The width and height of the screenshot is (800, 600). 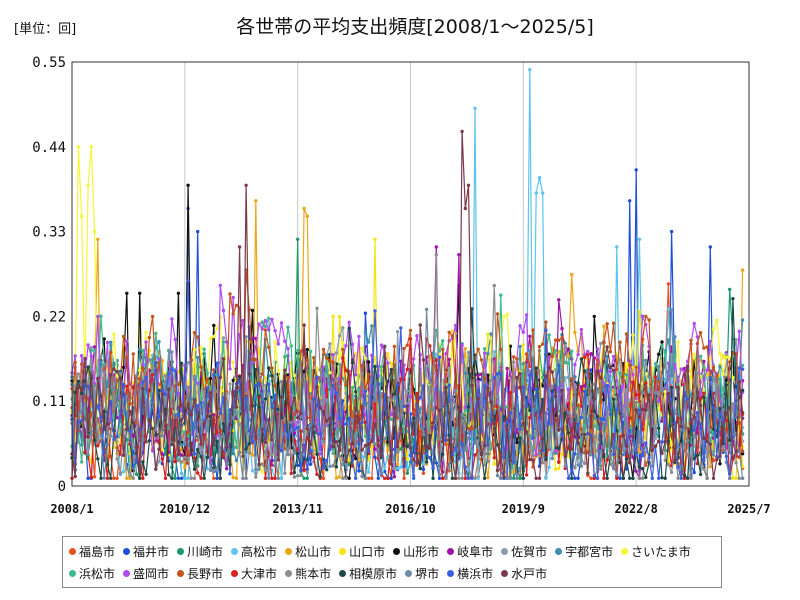 I want to click on legend-item: 松山市, so click(x=308, y=551).